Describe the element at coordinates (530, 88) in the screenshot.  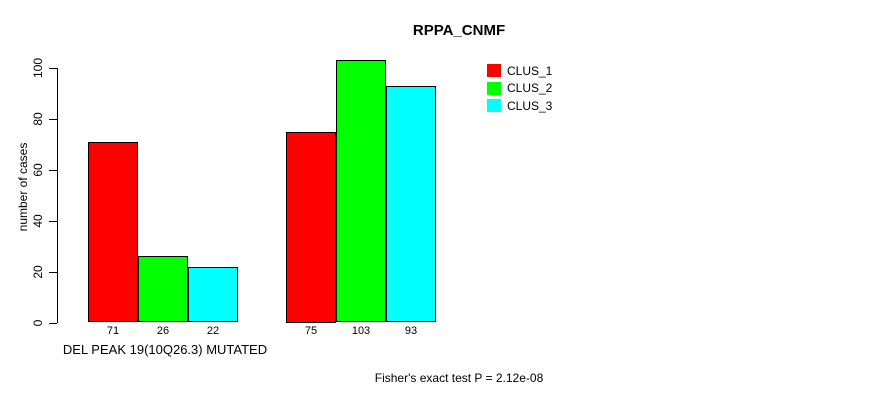
I see `legend-label: CLUS_2` at that location.